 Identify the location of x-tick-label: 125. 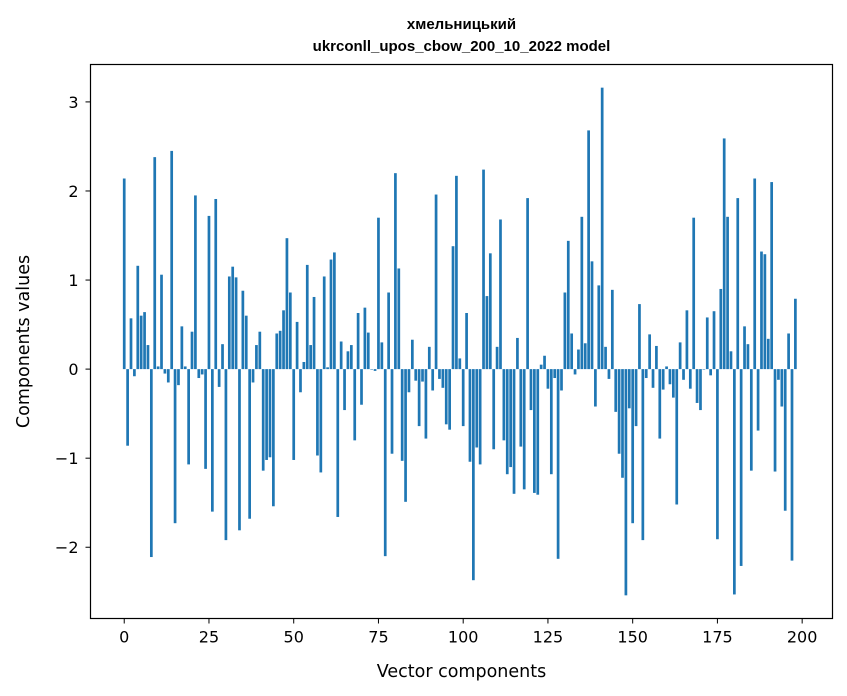
(548, 637).